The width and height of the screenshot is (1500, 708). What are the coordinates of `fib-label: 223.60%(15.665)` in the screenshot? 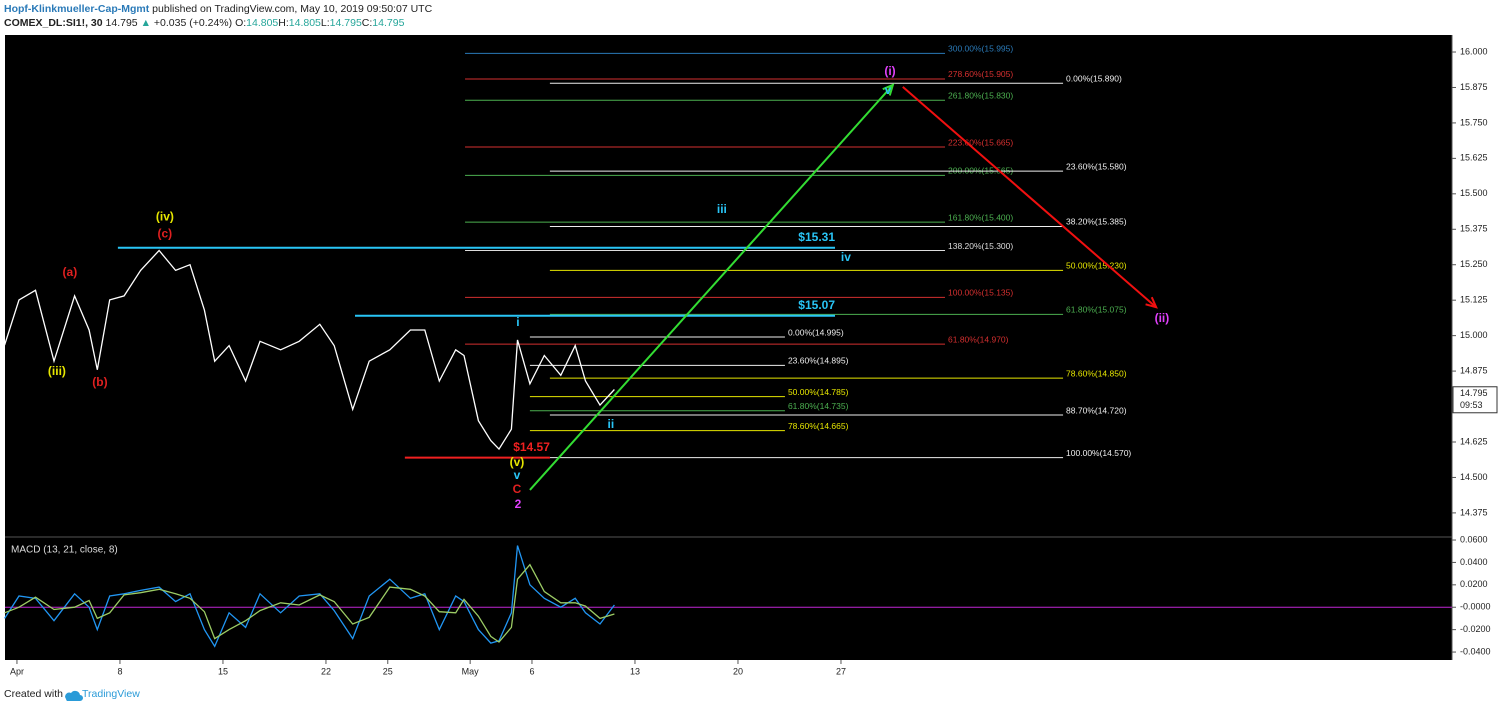 It's located at (980, 142).